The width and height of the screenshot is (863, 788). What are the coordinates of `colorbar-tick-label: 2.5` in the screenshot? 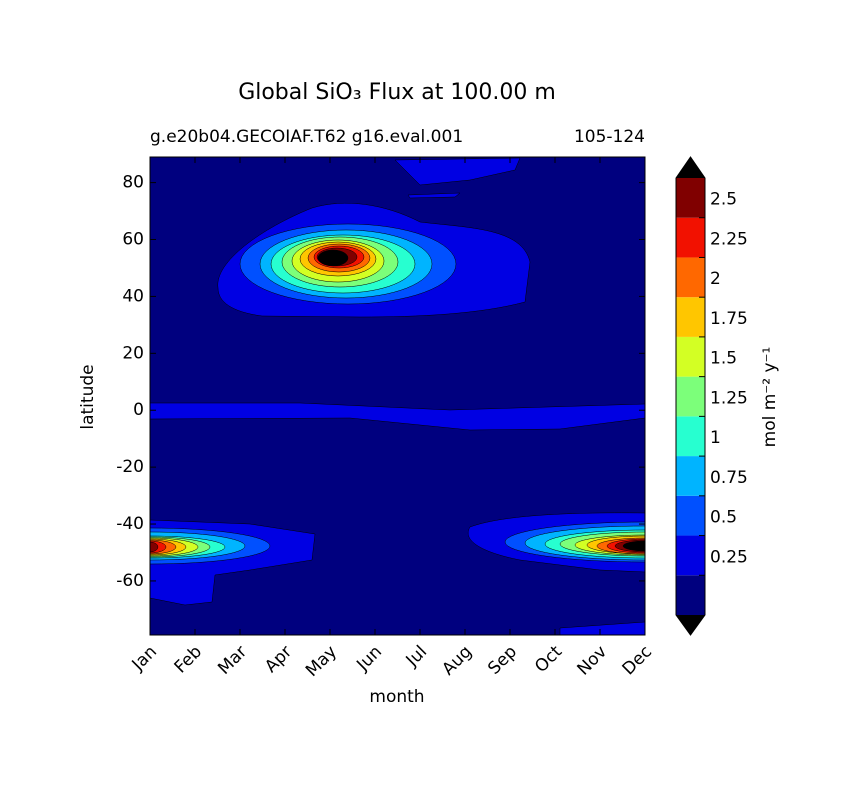 It's located at (723, 200).